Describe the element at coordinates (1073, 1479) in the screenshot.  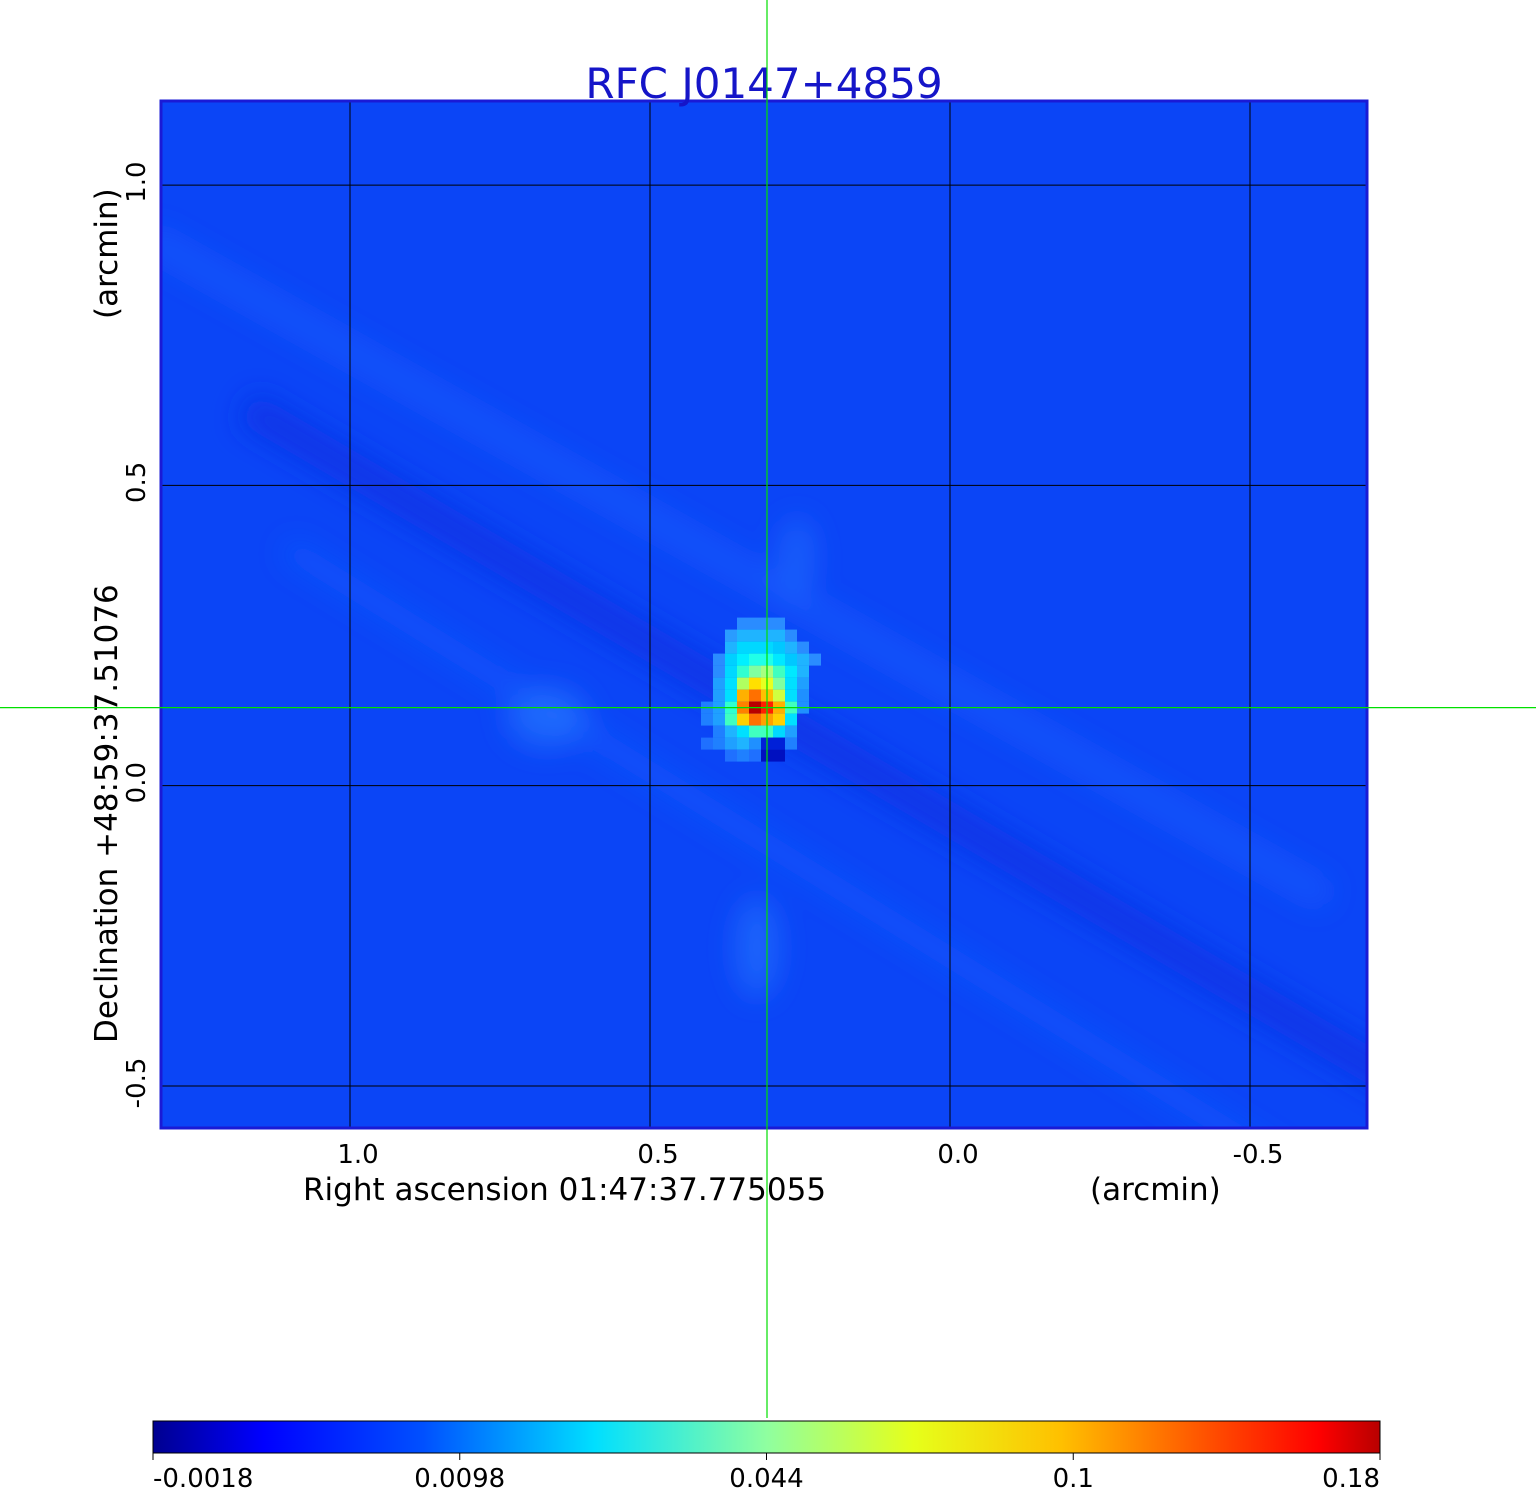
I see `colorbar-tick-label: 0.1` at that location.